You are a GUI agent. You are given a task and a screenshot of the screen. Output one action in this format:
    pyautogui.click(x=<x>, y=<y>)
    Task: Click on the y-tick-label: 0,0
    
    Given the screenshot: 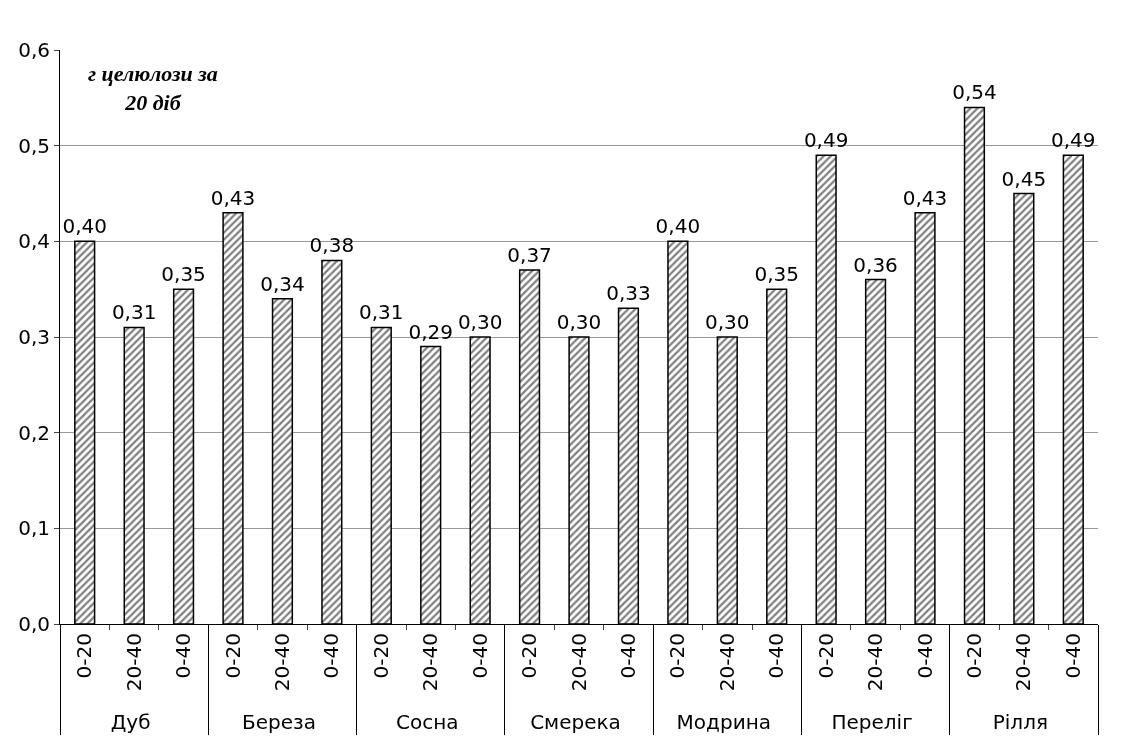 What is the action you would take?
    pyautogui.click(x=34, y=624)
    